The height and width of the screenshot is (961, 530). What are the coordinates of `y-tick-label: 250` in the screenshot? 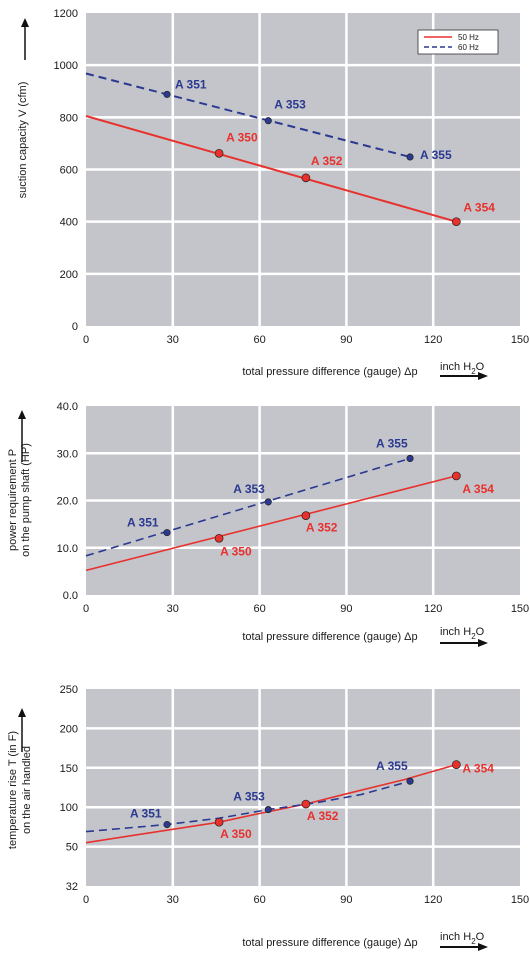 It's located at (69, 690).